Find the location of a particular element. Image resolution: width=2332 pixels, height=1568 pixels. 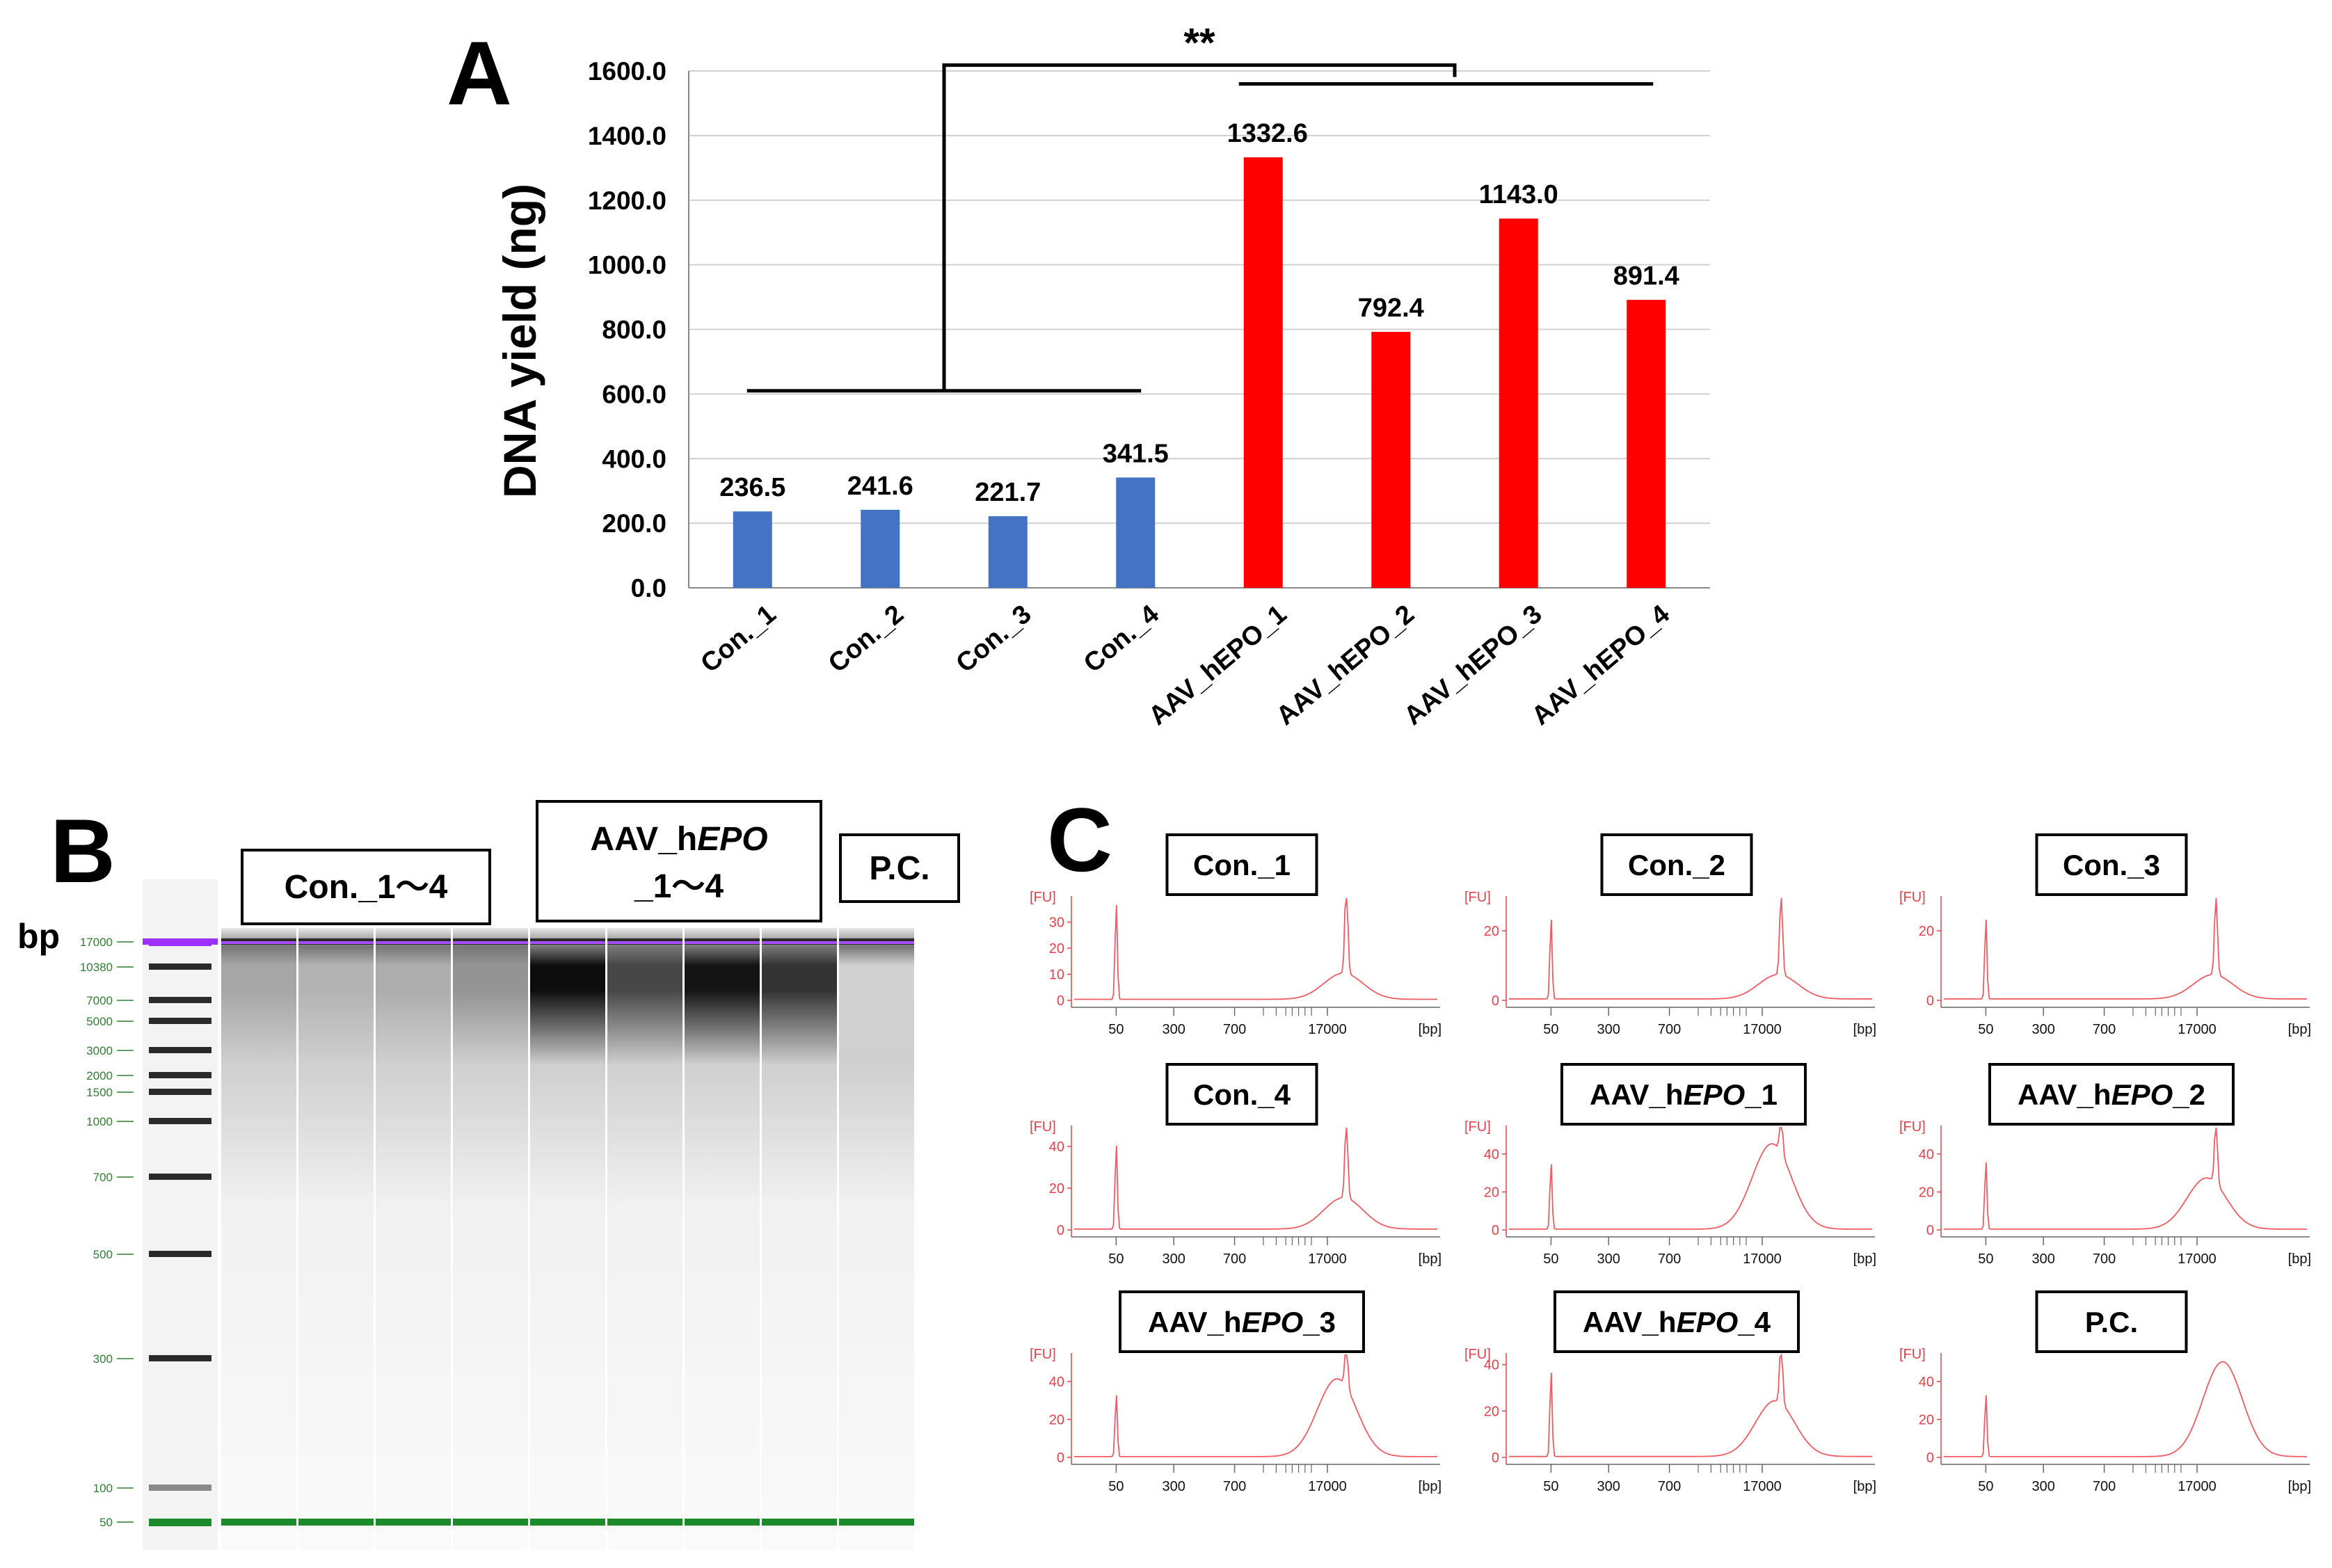

y-tick-label: 1600.0 is located at coordinates (627, 71).